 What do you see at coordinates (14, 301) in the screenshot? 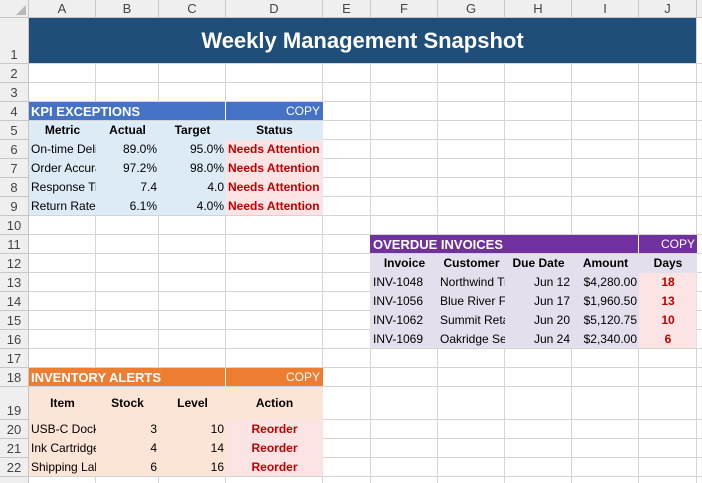
I see `row-header-14: 14` at bounding box center [14, 301].